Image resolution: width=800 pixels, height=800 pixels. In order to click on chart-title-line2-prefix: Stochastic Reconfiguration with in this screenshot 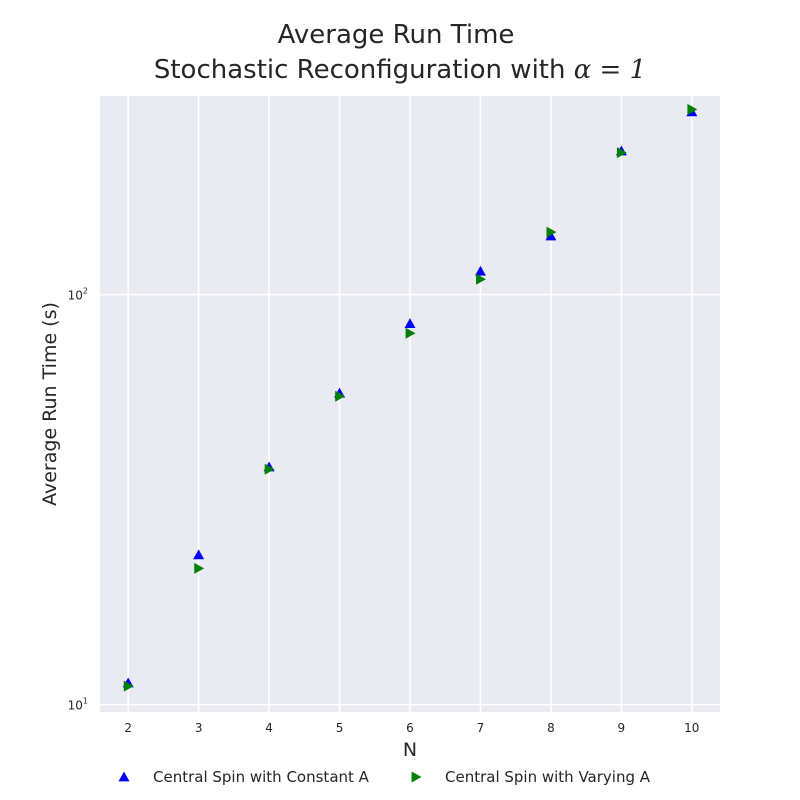, I will do `click(364, 70)`.